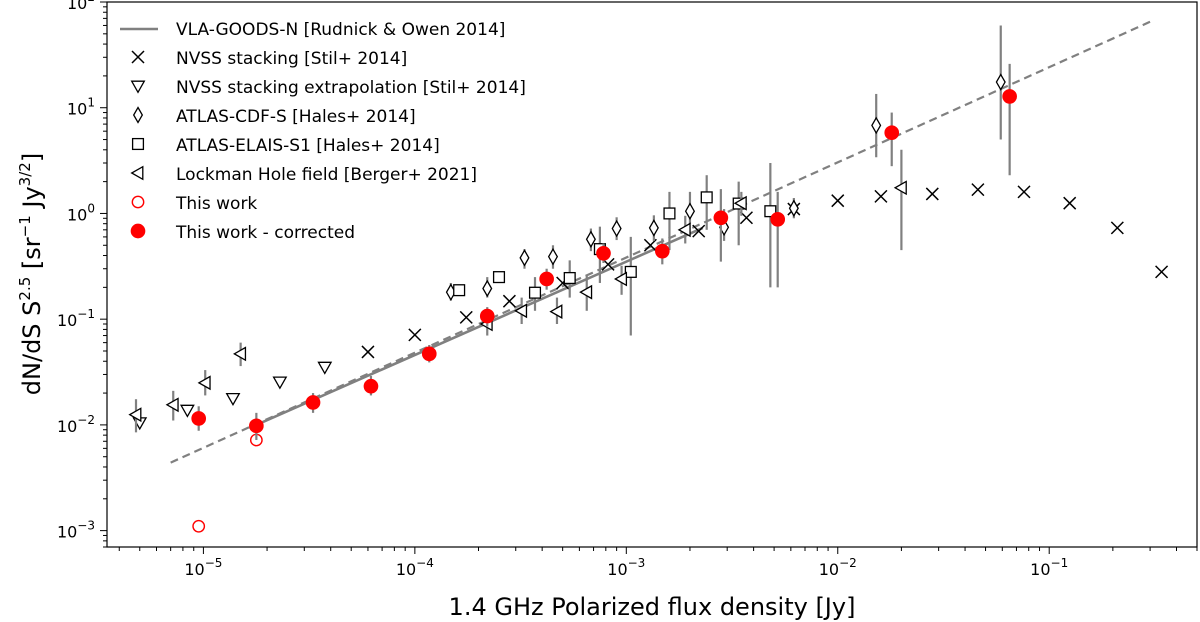 This screenshot has height=622, width=1200. Describe the element at coordinates (308, 146) in the screenshot. I see `legend-label: ATLAS-ELAIS-S1 [Hales+ 2014]` at that location.